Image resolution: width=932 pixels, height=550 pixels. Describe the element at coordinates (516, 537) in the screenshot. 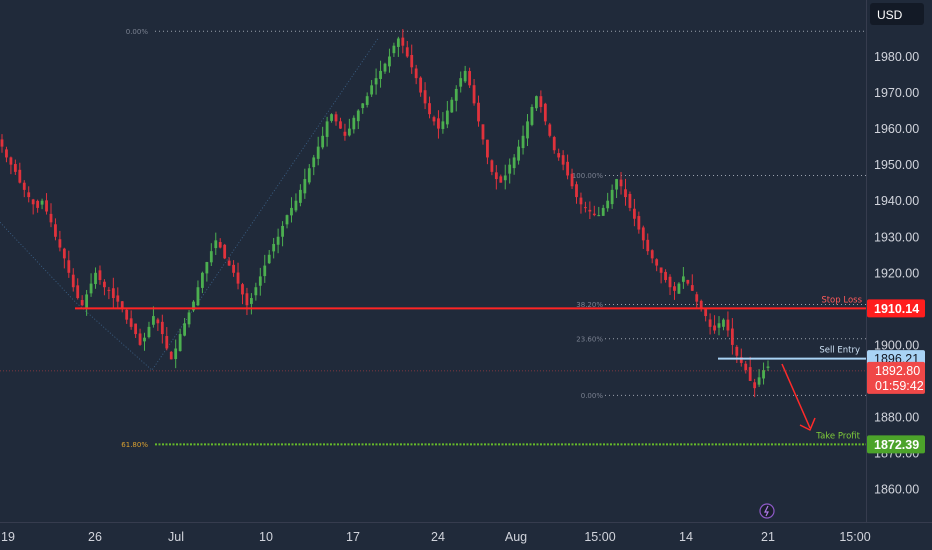

I see `time-tick-label: Aug` at that location.